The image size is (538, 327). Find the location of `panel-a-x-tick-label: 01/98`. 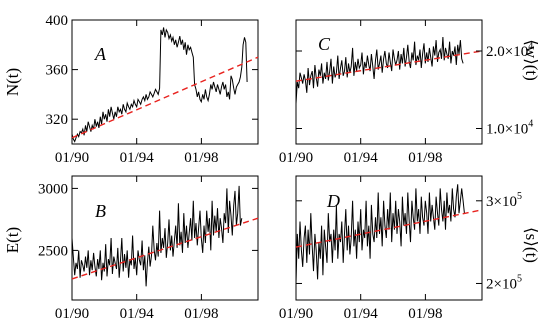

panel-a-x-tick-label: 01/98 is located at coordinates (201, 158).